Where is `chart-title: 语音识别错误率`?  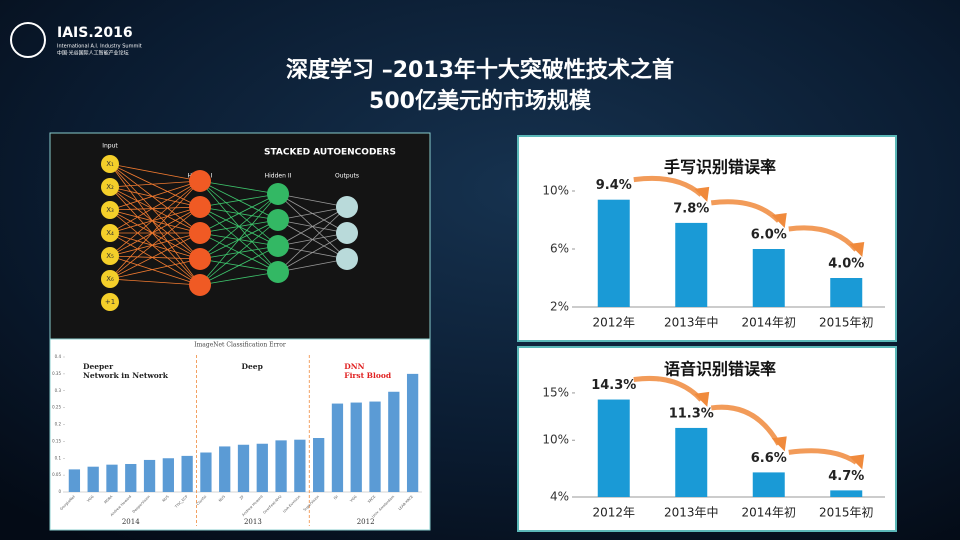
chart-title: 语音识别错误率 is located at coordinates (720, 369).